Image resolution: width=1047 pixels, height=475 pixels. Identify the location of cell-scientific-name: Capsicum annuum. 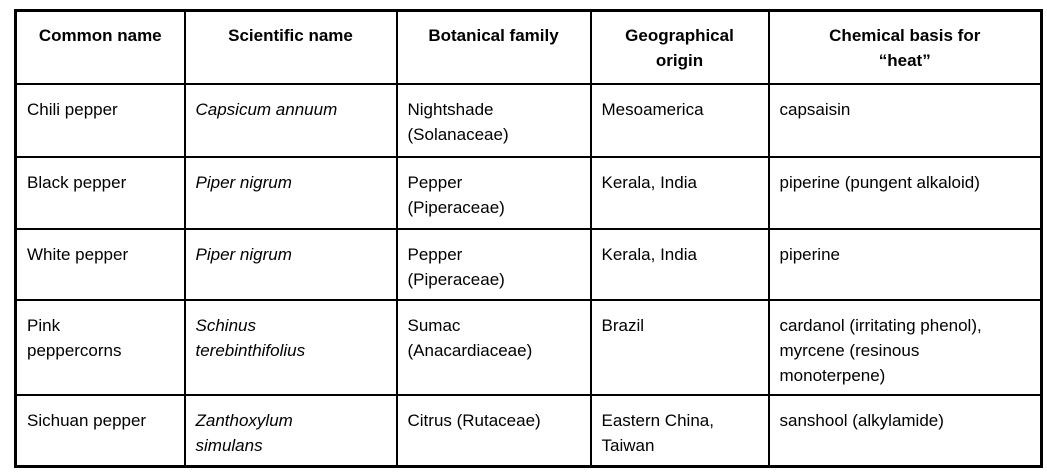
(290, 120).